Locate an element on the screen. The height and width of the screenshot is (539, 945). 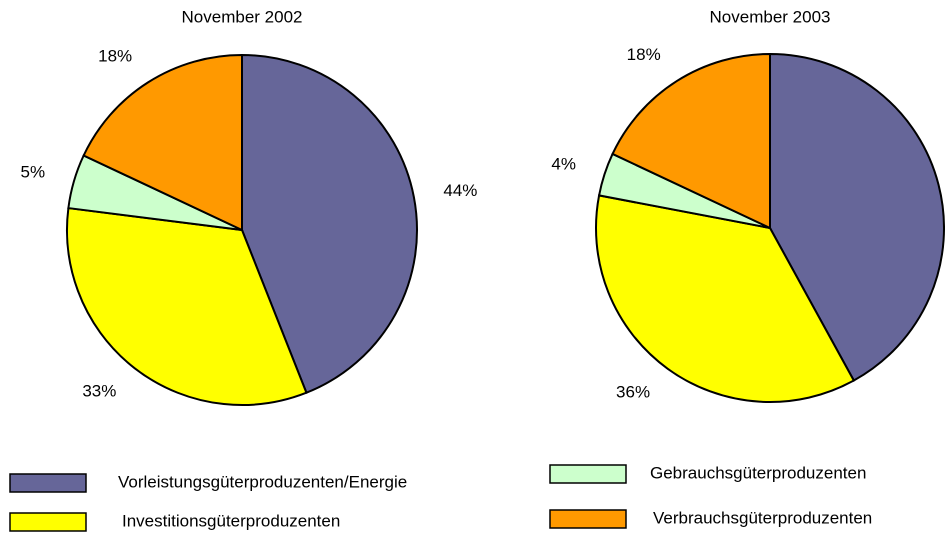
chart-title: November 2003 is located at coordinates (770, 16).